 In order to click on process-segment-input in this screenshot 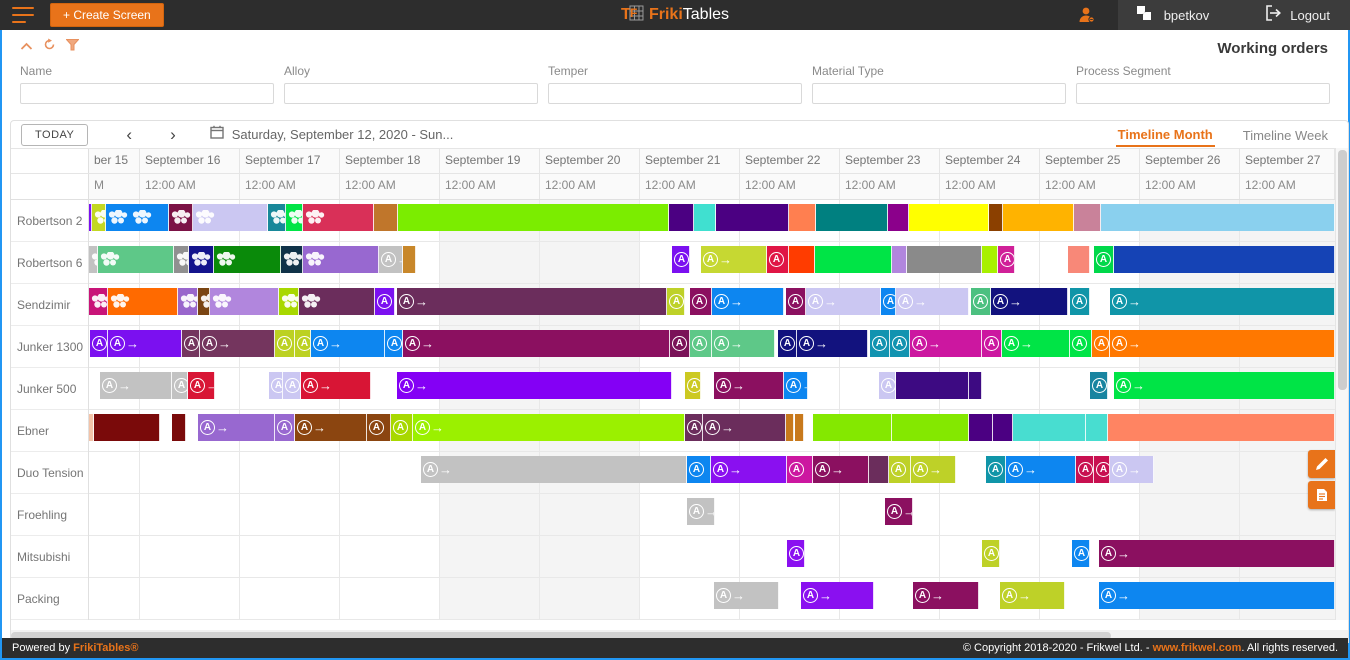, I will do `click(1203, 93)`.